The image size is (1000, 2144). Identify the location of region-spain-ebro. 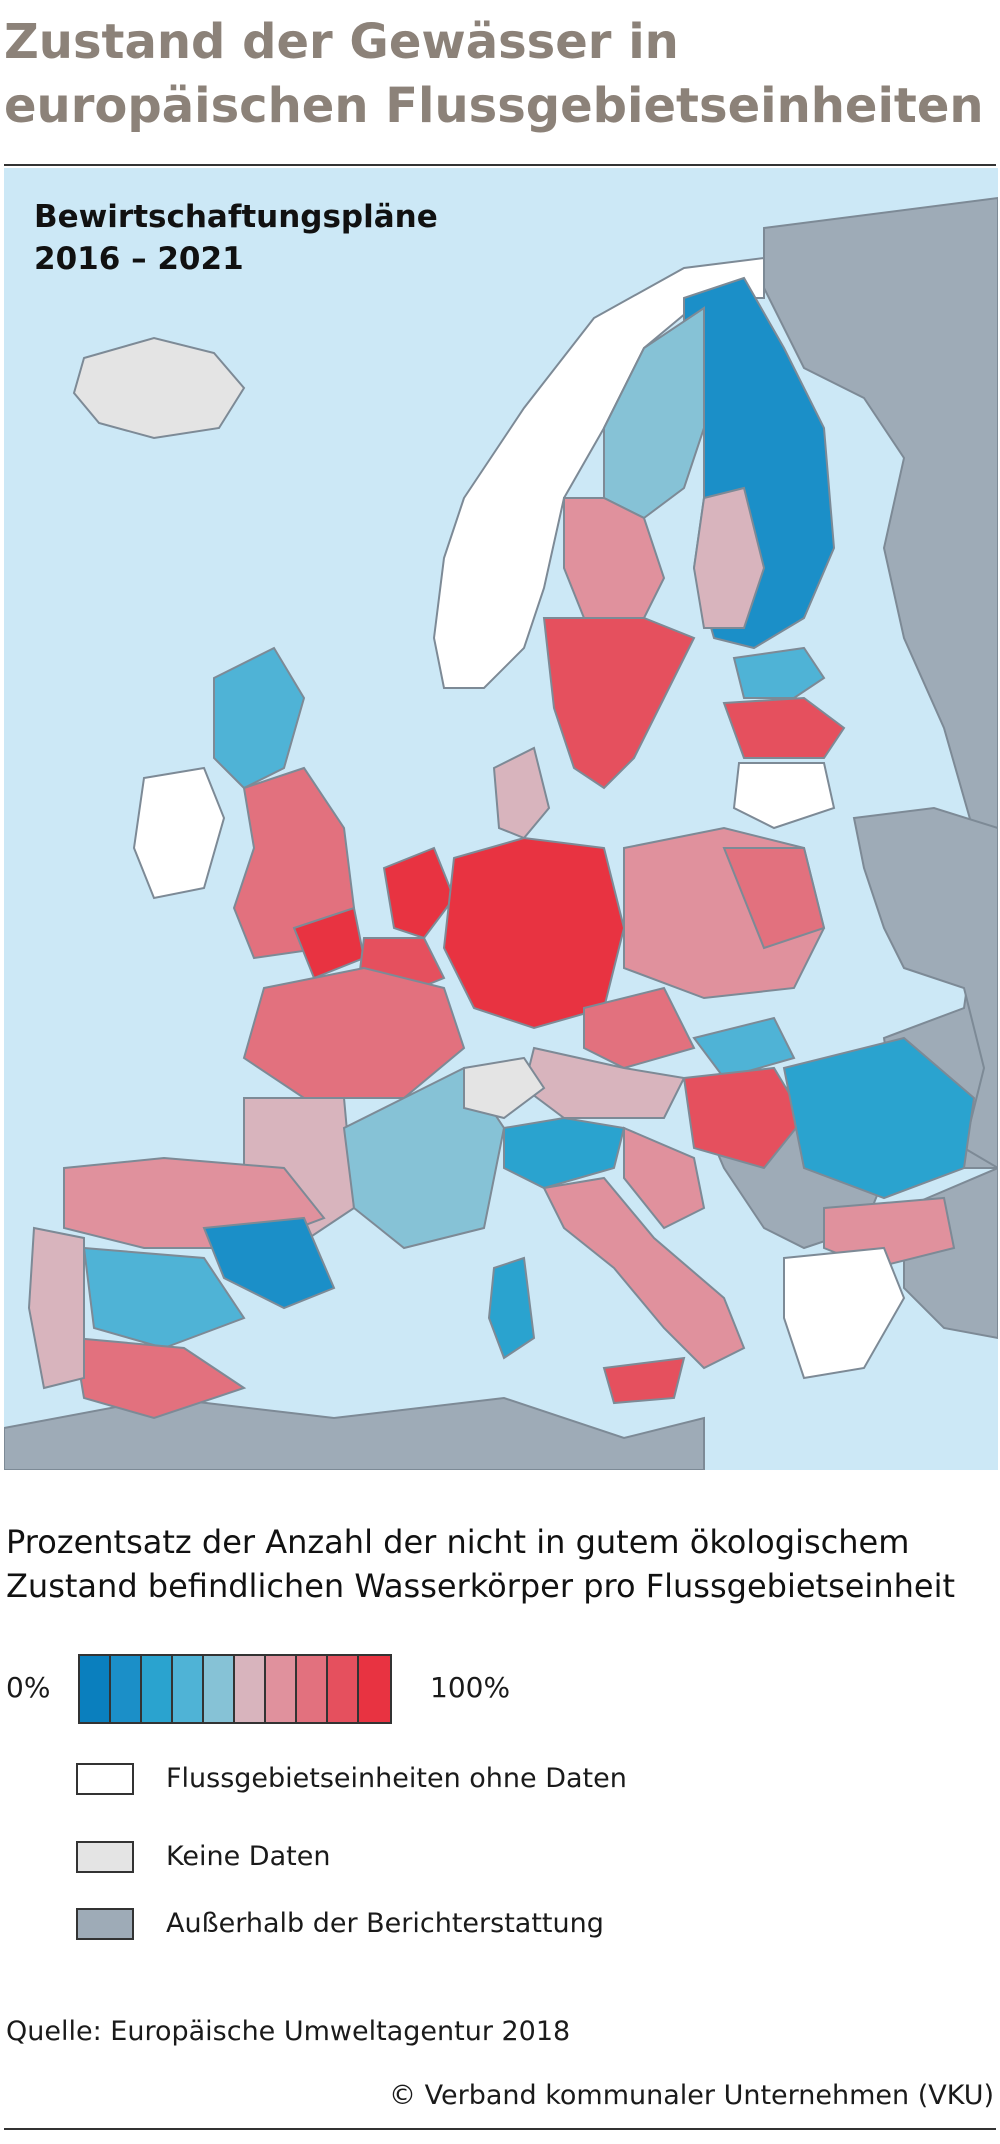
(269, 1263).